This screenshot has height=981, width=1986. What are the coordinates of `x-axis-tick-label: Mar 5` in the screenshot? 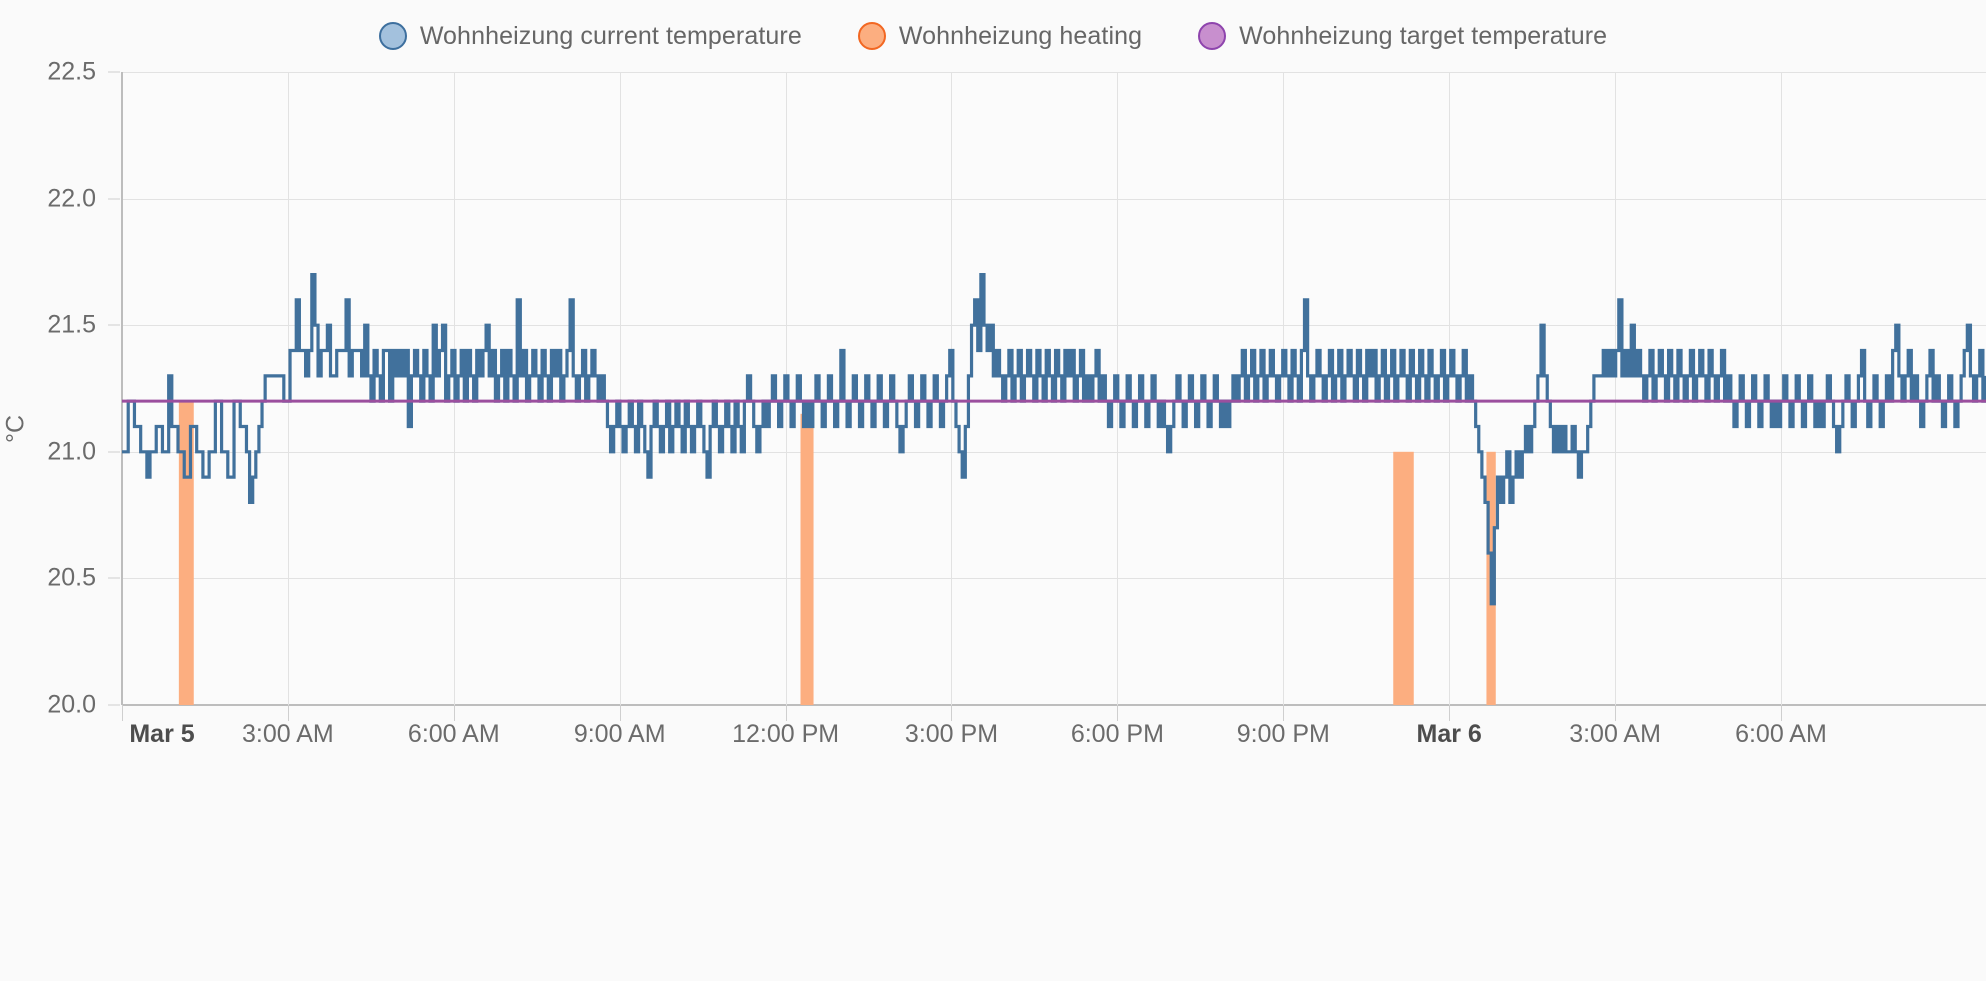 It's located at (162, 734).